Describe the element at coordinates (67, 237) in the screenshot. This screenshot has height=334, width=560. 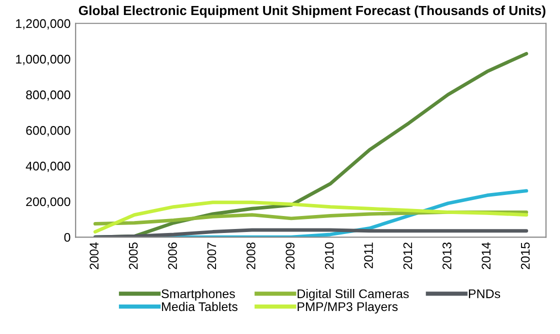
I see `y-tick-label: 0` at that location.